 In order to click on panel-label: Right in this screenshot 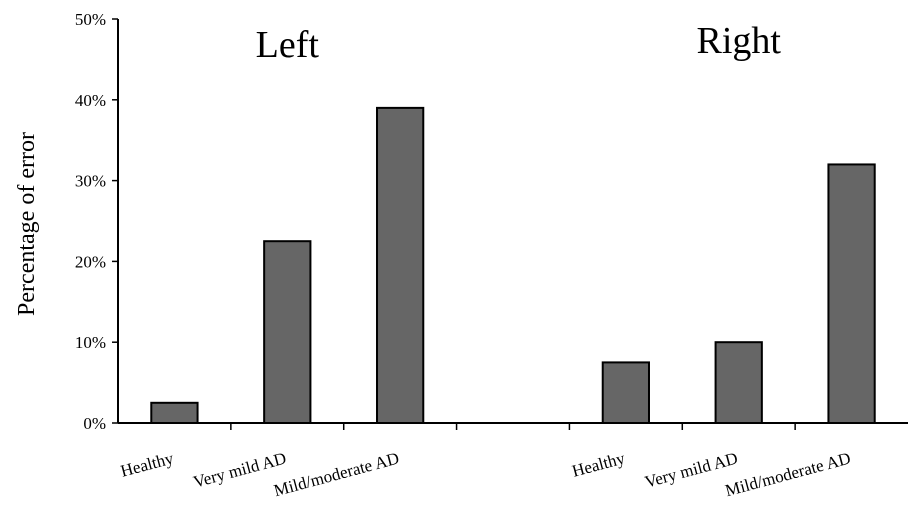, I will do `click(738, 41)`.